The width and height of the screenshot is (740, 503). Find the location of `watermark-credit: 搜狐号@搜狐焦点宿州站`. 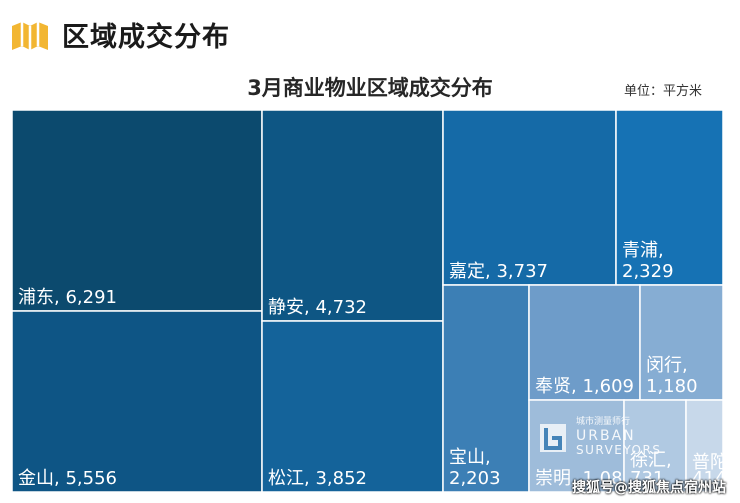

watermark-credit: 搜狐号@搜狐焦点宿州站 is located at coordinates (649, 488).